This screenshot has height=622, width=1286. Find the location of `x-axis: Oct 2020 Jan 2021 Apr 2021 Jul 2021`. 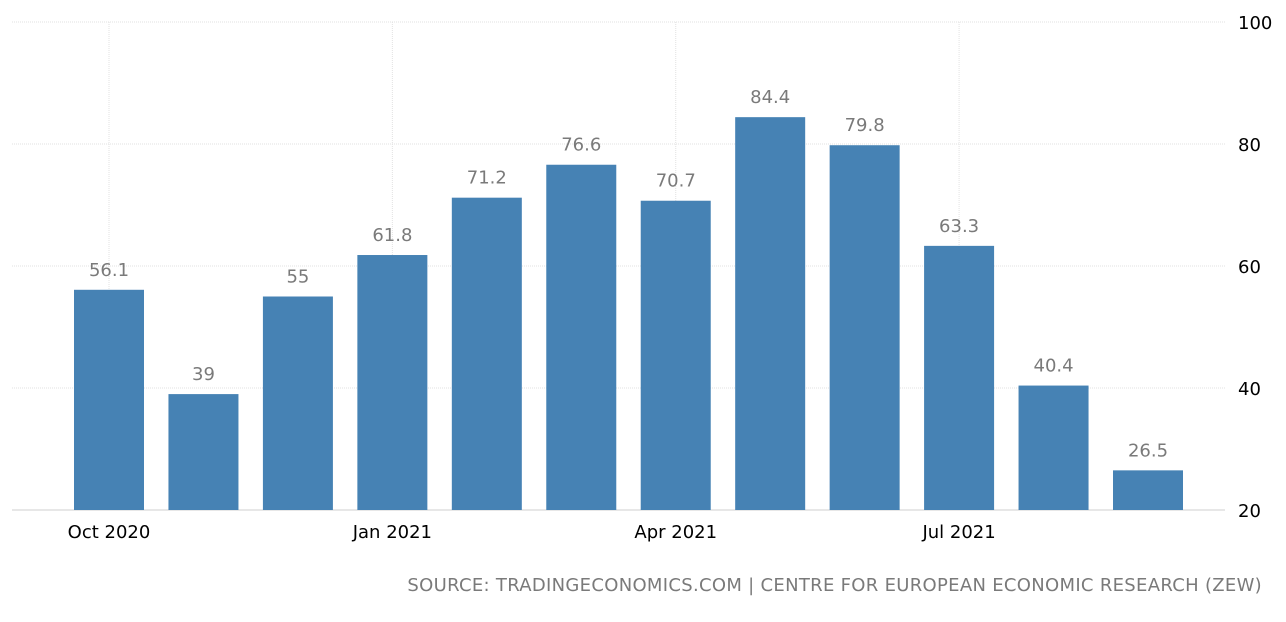

x-axis: Oct 2020 Jan 2021 Apr 2021 Jul 2021 is located at coordinates (532, 532).